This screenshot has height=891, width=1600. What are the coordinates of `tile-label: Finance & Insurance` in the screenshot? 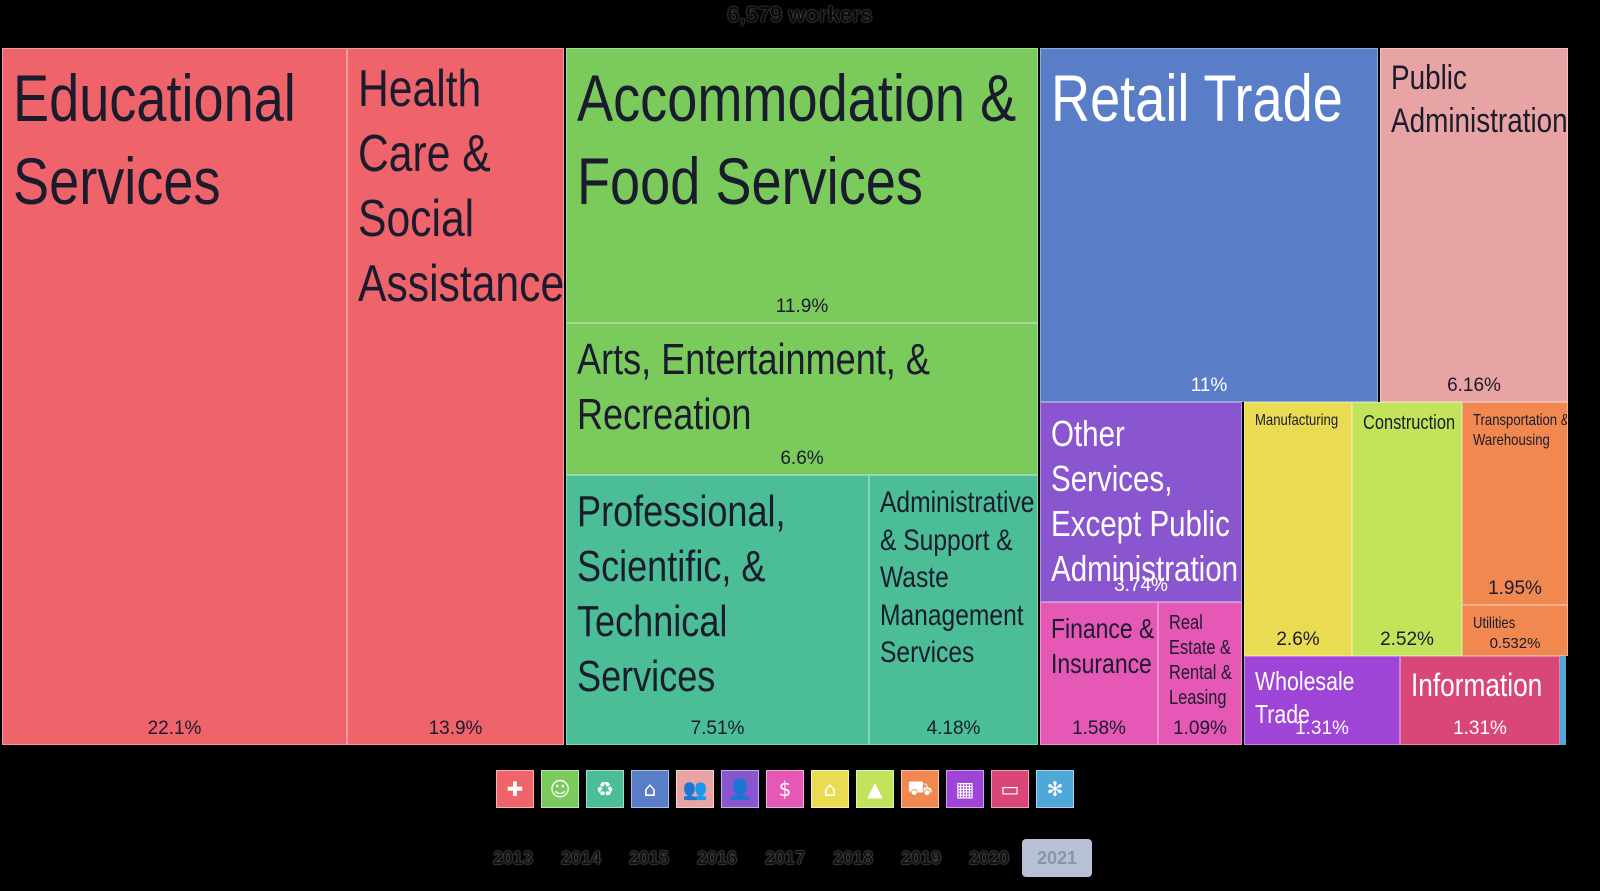 It's located at (1103, 646).